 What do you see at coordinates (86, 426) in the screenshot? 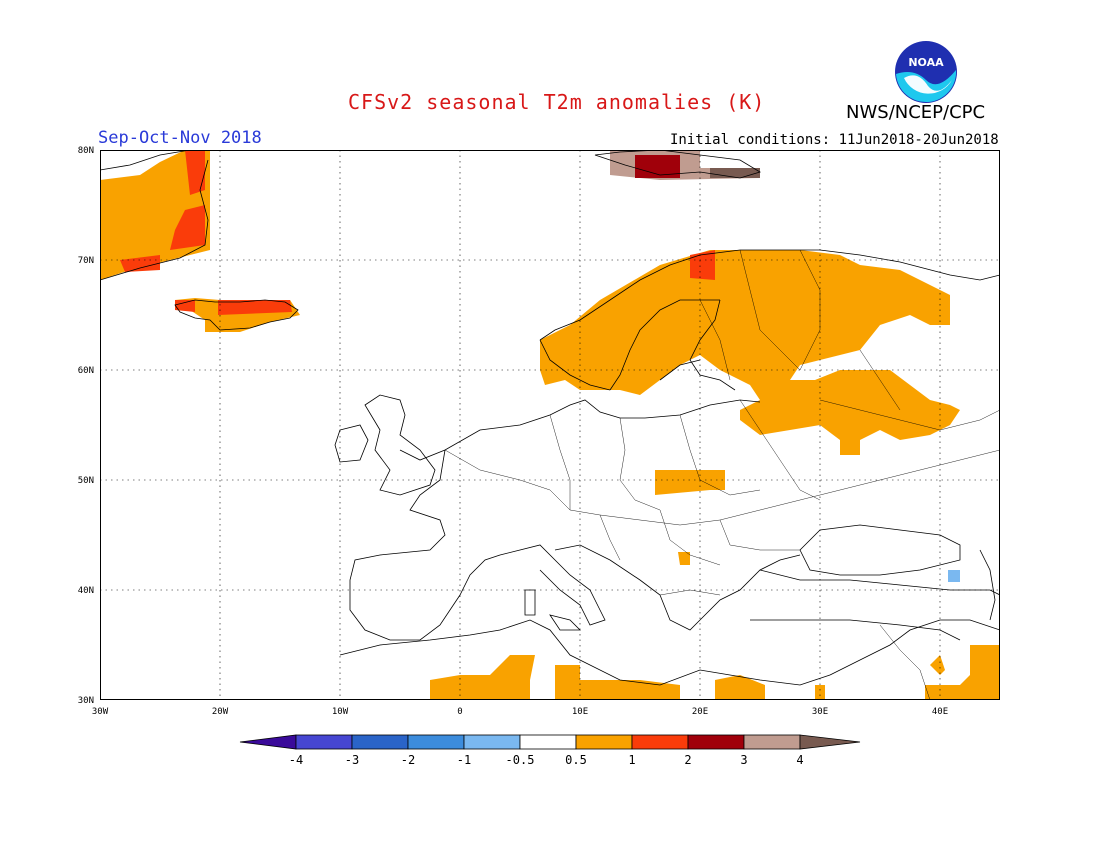
I see `lat-ticks: 80N 70N 60N 50N 40N 30N` at bounding box center [86, 426].